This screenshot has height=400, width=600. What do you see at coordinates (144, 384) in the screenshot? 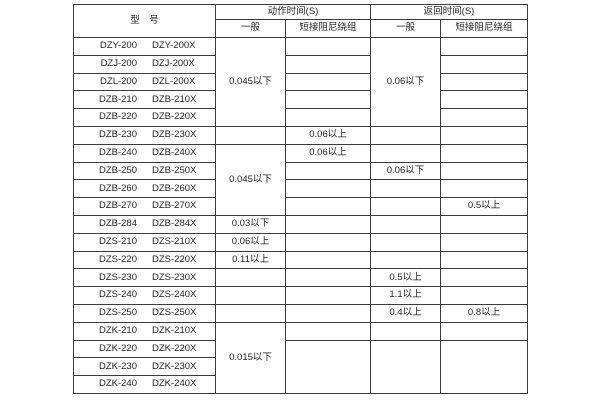
I see `cell-model: DZK-240 DZK-240X` at bounding box center [144, 384].